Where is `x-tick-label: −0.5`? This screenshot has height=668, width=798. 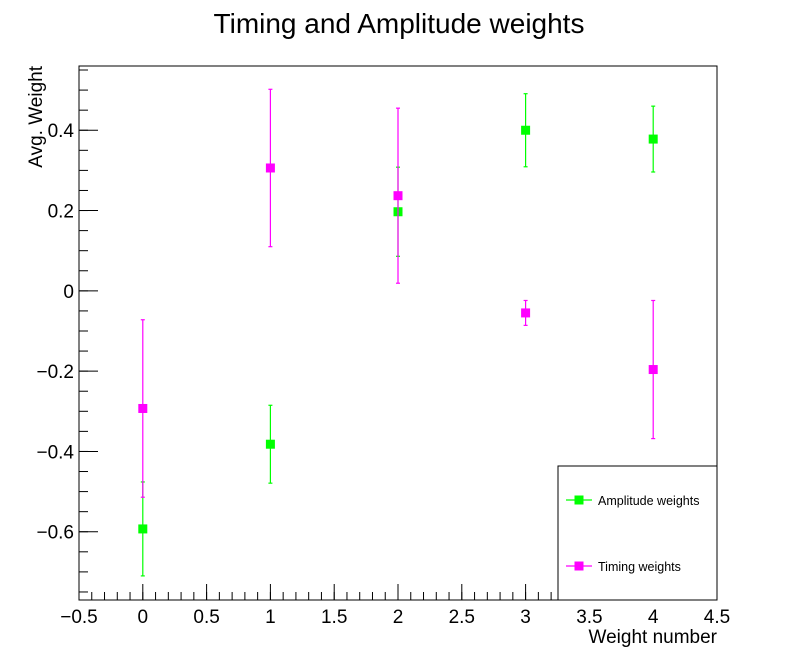 x-tick-label: −0.5 is located at coordinates (79, 617).